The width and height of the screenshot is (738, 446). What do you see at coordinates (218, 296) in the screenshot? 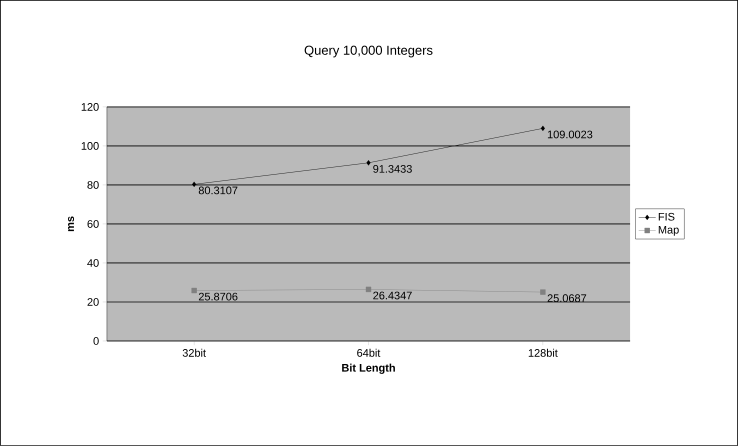
I see `data-label: 25.8706` at bounding box center [218, 296].